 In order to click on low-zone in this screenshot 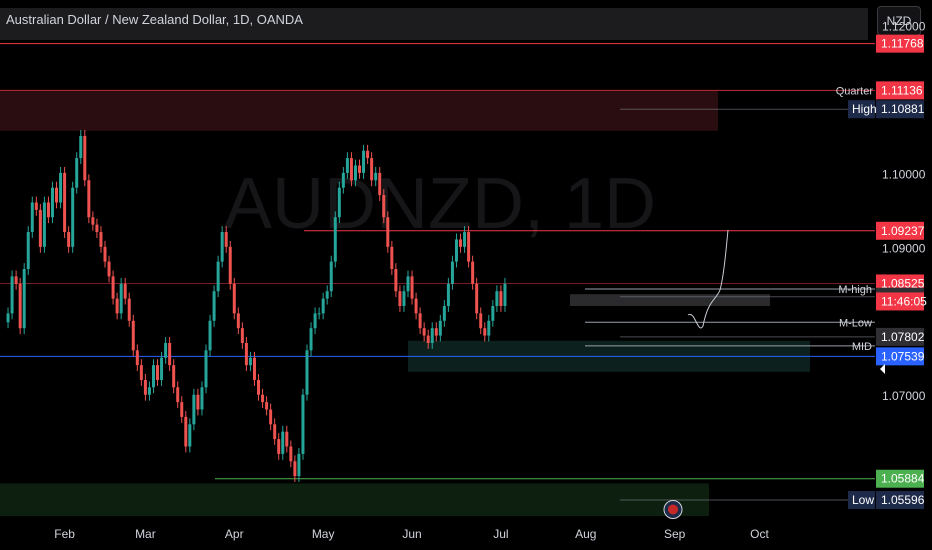, I will do `click(354, 499)`.